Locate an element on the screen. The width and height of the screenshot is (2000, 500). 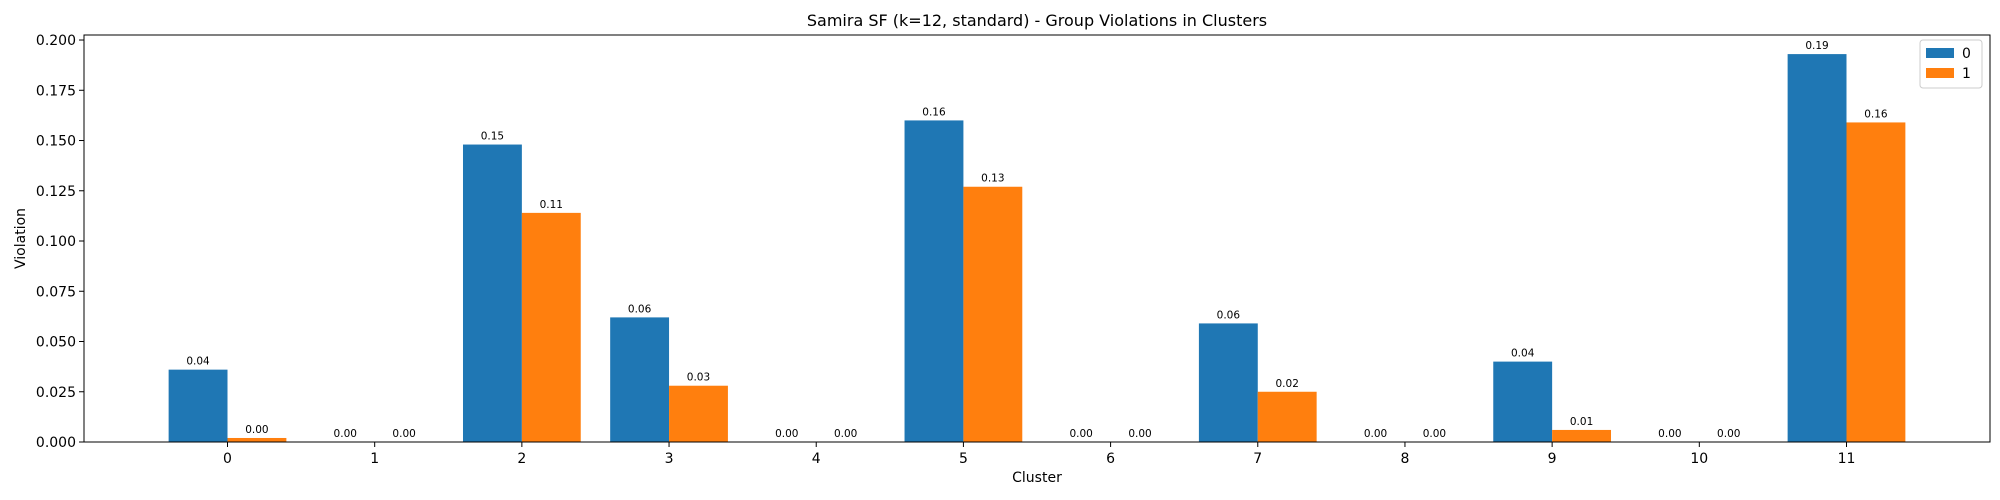
data-label-series-0-cluster-3: 0.06 is located at coordinates (640, 309).